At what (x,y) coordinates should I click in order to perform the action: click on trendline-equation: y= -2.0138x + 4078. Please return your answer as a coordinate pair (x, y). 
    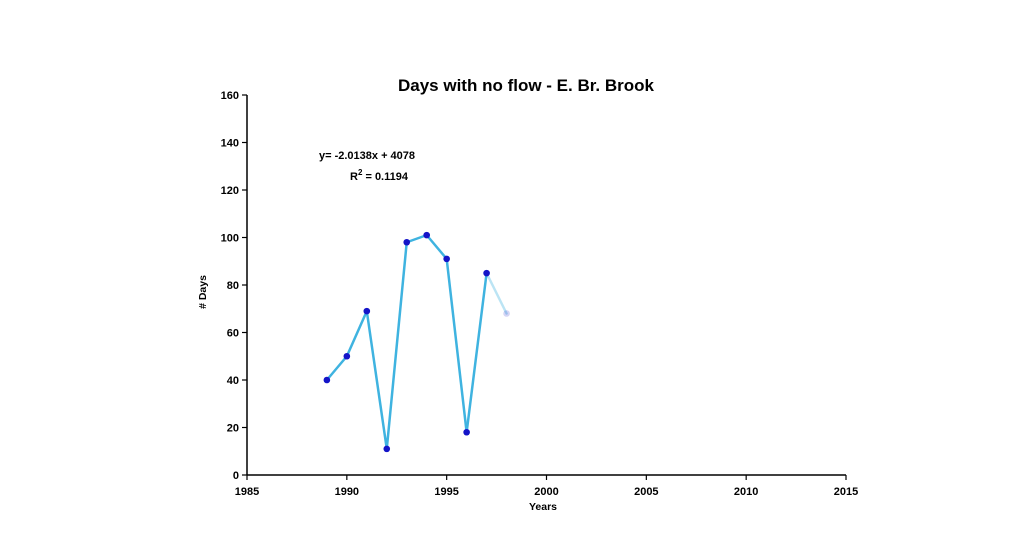
    Looking at the image, I should click on (367, 156).